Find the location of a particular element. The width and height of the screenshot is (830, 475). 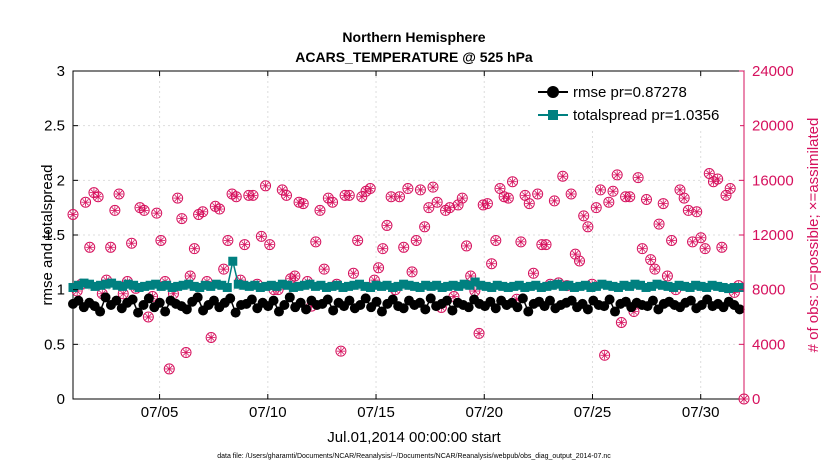

y2-tick-label: 12000 is located at coordinates (773, 235).